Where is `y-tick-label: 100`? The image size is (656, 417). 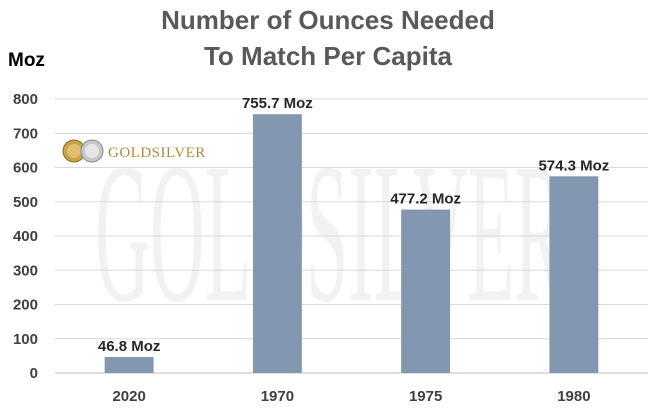
y-tick-label: 100 is located at coordinates (25, 339).